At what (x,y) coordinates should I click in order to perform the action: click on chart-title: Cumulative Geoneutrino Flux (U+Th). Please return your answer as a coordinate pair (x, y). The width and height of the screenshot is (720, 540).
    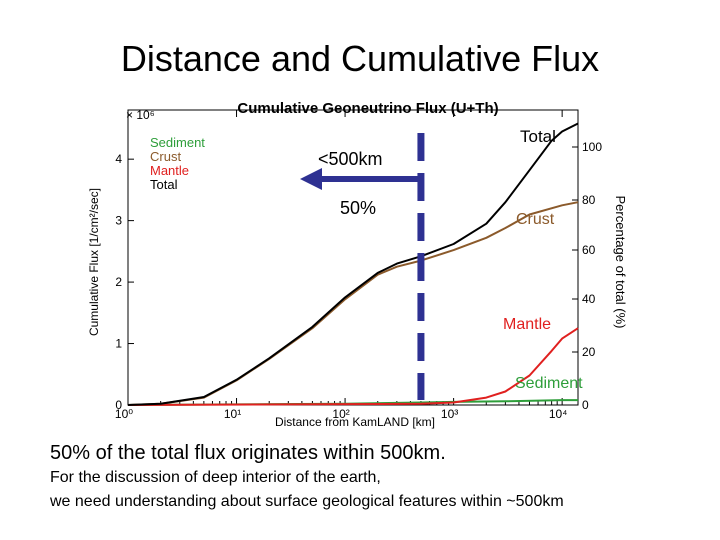
    Looking at the image, I should click on (367, 108).